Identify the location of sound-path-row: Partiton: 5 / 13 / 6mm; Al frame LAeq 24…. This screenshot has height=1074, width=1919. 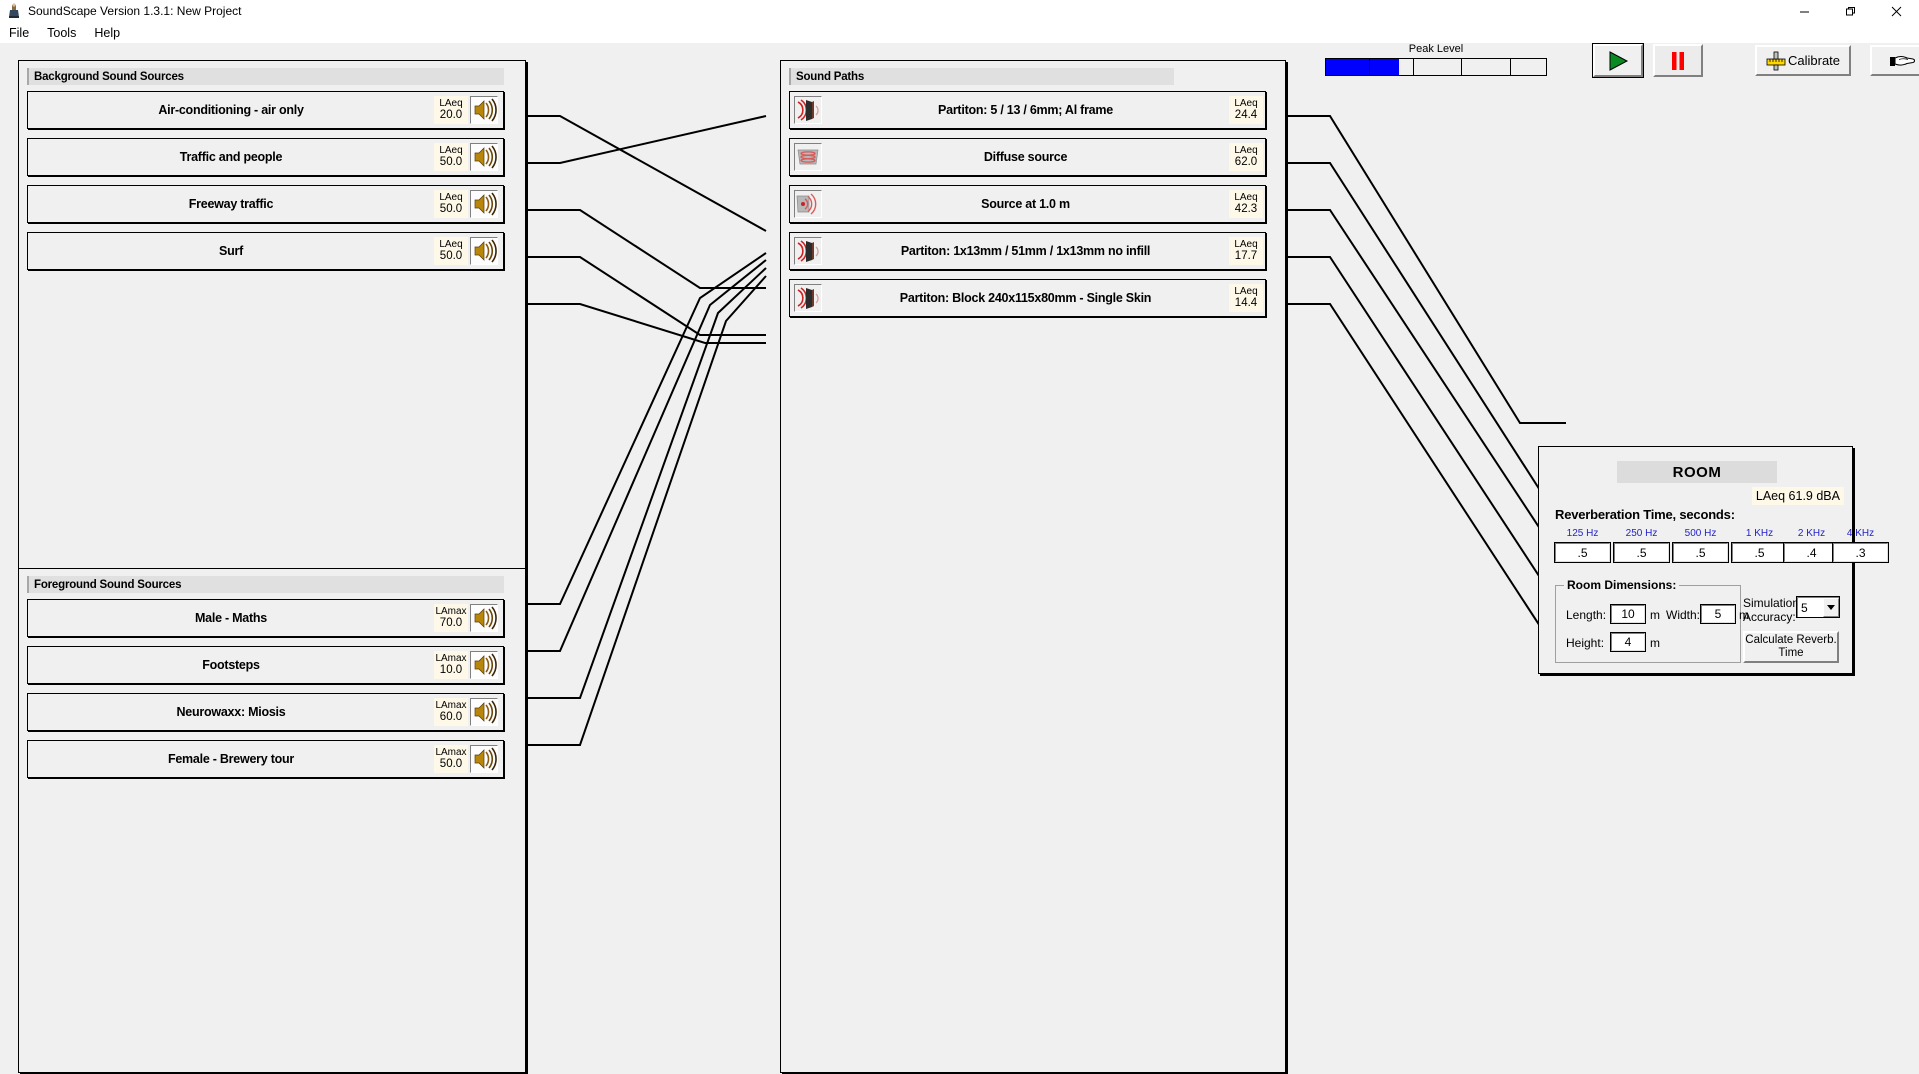
(1027, 110).